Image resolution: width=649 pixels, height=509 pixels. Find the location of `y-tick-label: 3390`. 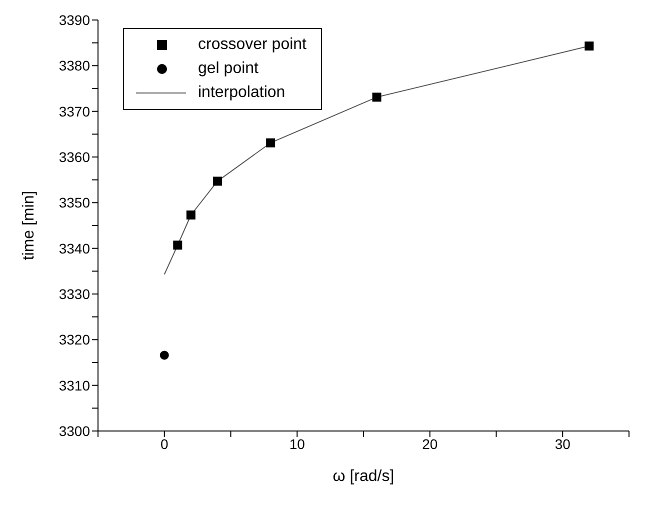

y-tick-label: 3390 is located at coordinates (74, 20).